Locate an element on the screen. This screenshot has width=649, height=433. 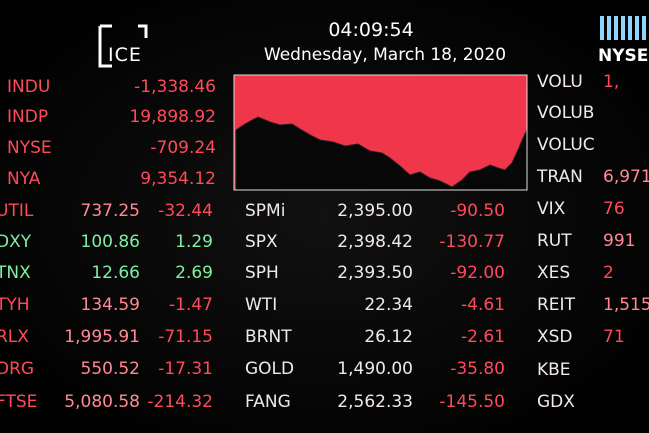
change: 2.69 is located at coordinates (194, 273).